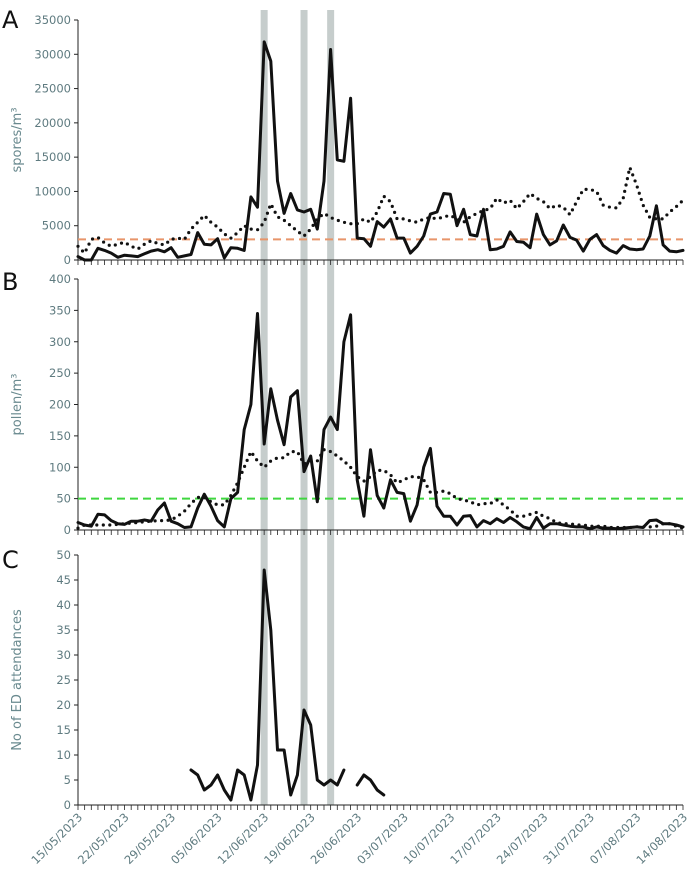  Describe the element at coordinates (52, 54) in the screenshot. I see `y-tick-label: 30000` at that location.